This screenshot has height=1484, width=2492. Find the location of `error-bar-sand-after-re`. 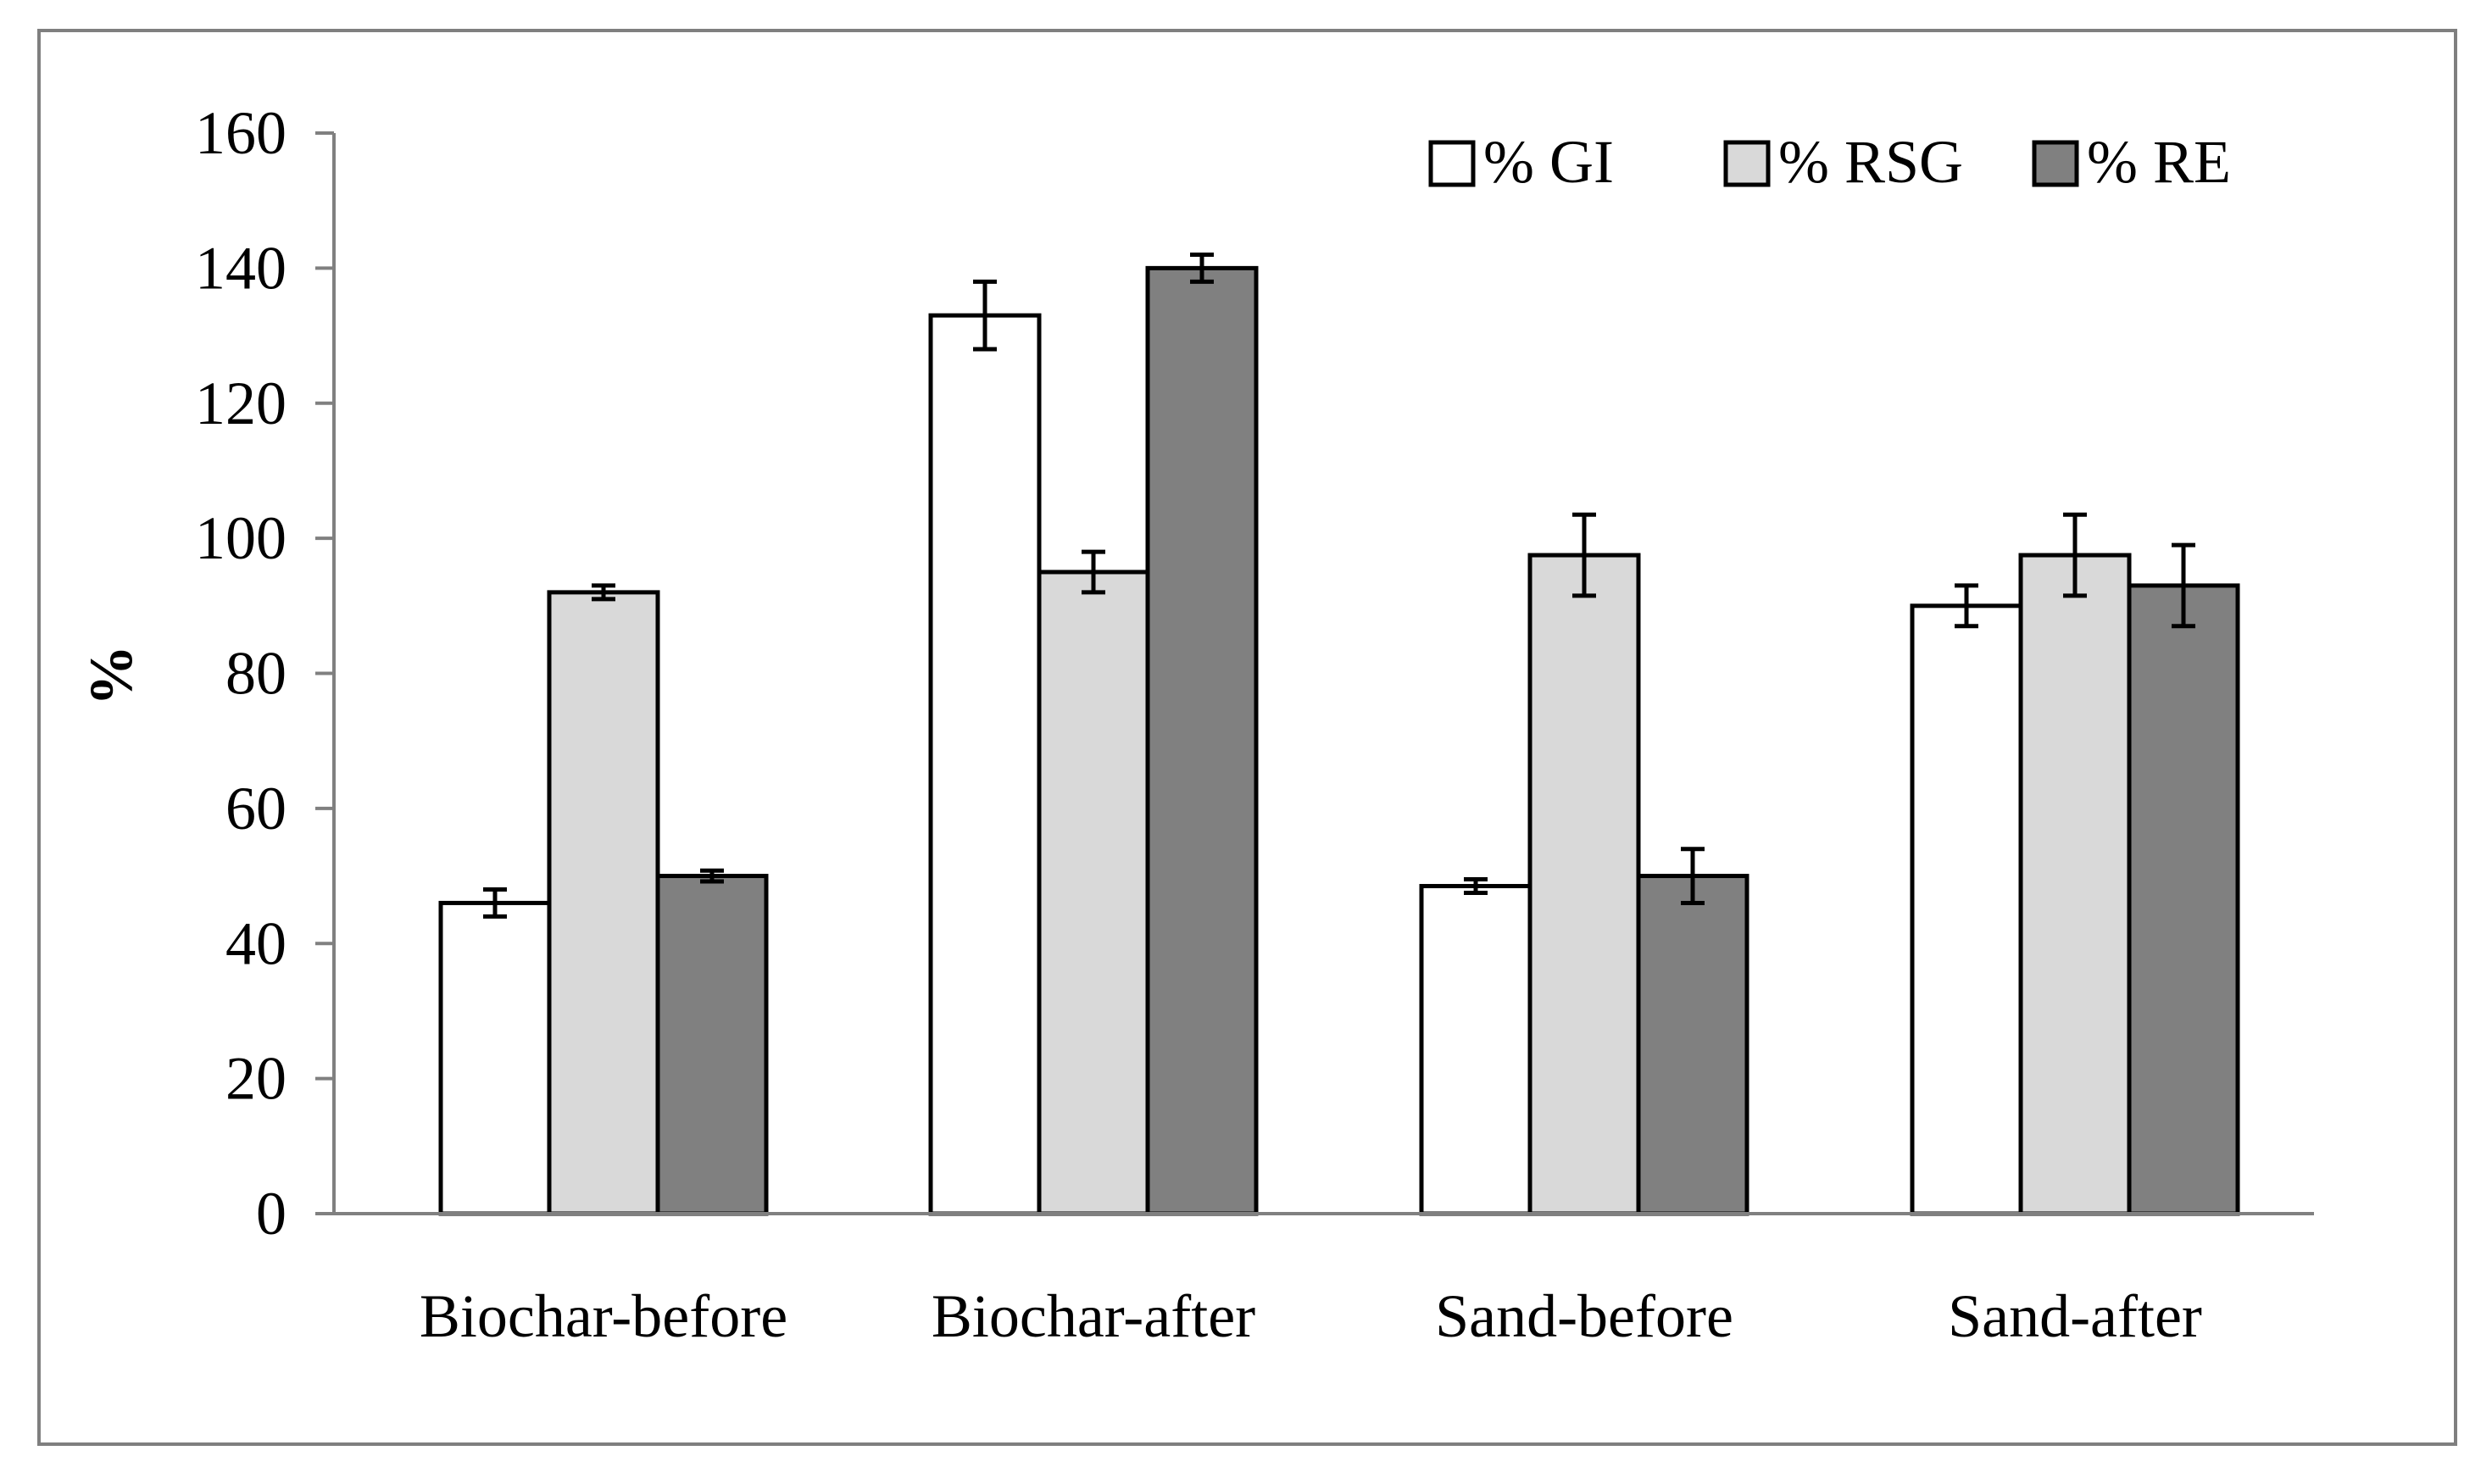

error-bar-sand-after-re is located at coordinates (2183, 586).